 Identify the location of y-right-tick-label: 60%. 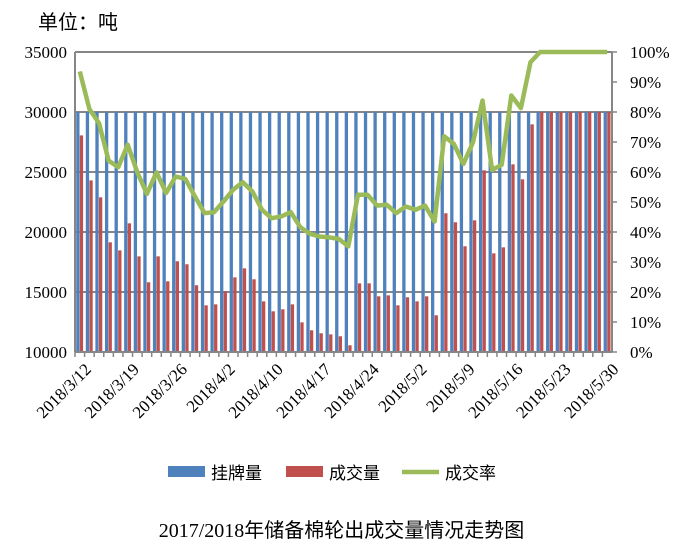
(645, 172).